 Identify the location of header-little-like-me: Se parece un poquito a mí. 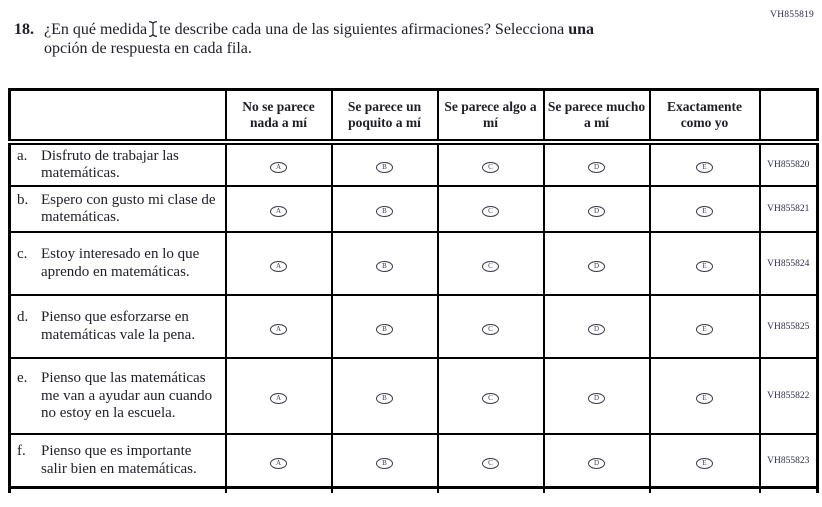
(384, 116).